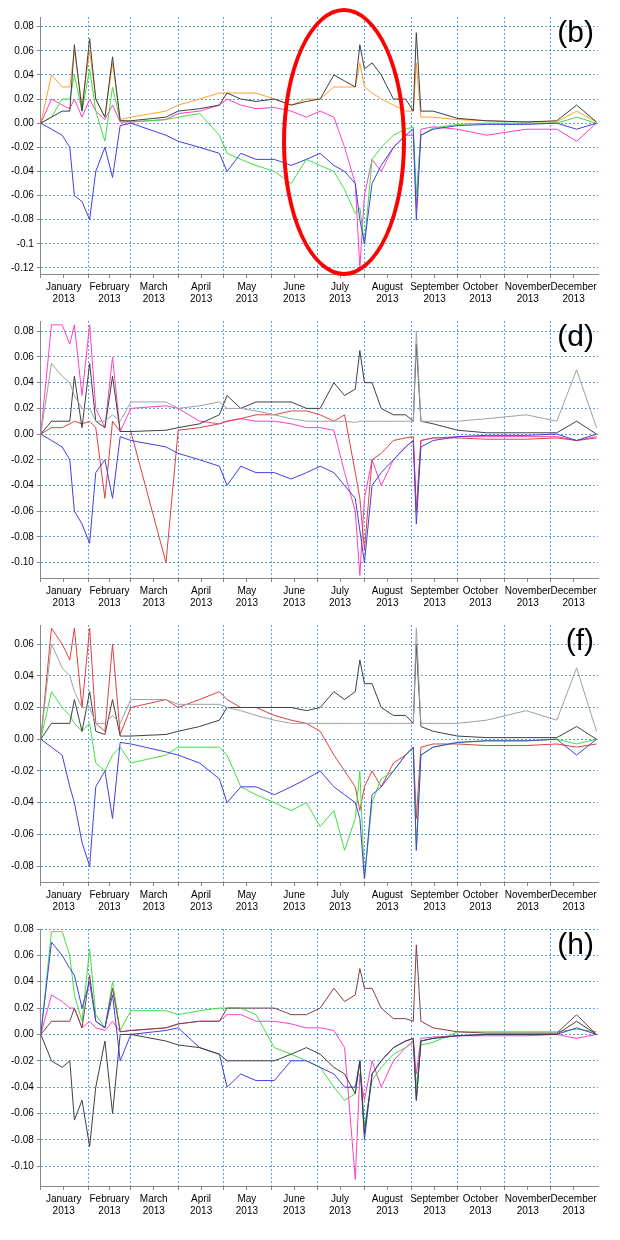  I want to click on chart-title: (d), so click(575, 336).